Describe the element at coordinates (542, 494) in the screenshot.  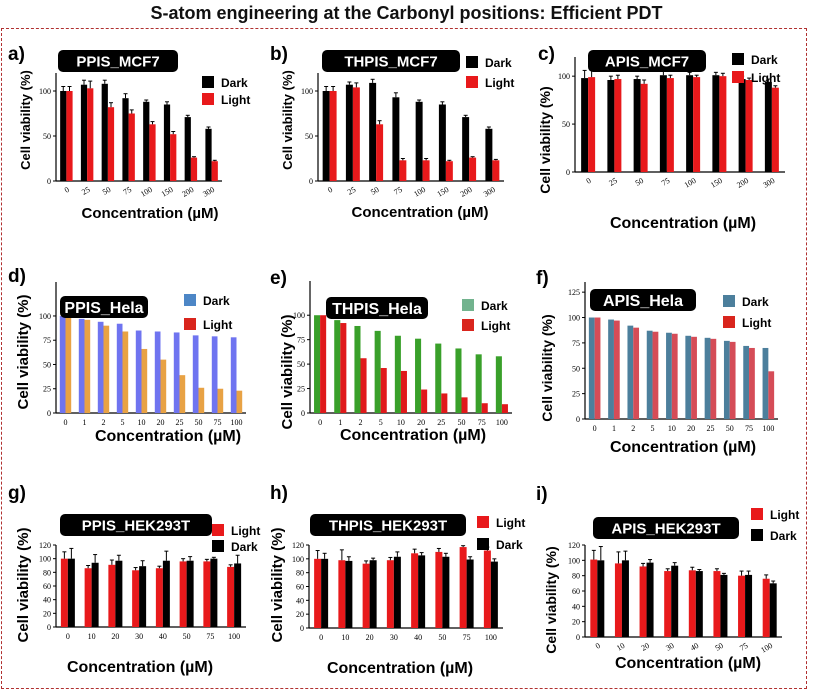
I see `panel-letter: i)` at that location.